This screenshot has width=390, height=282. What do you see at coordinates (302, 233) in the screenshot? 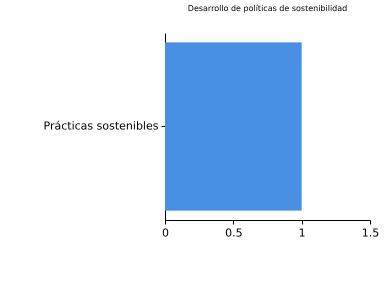
I see `x-tick-label: 1` at bounding box center [302, 233].